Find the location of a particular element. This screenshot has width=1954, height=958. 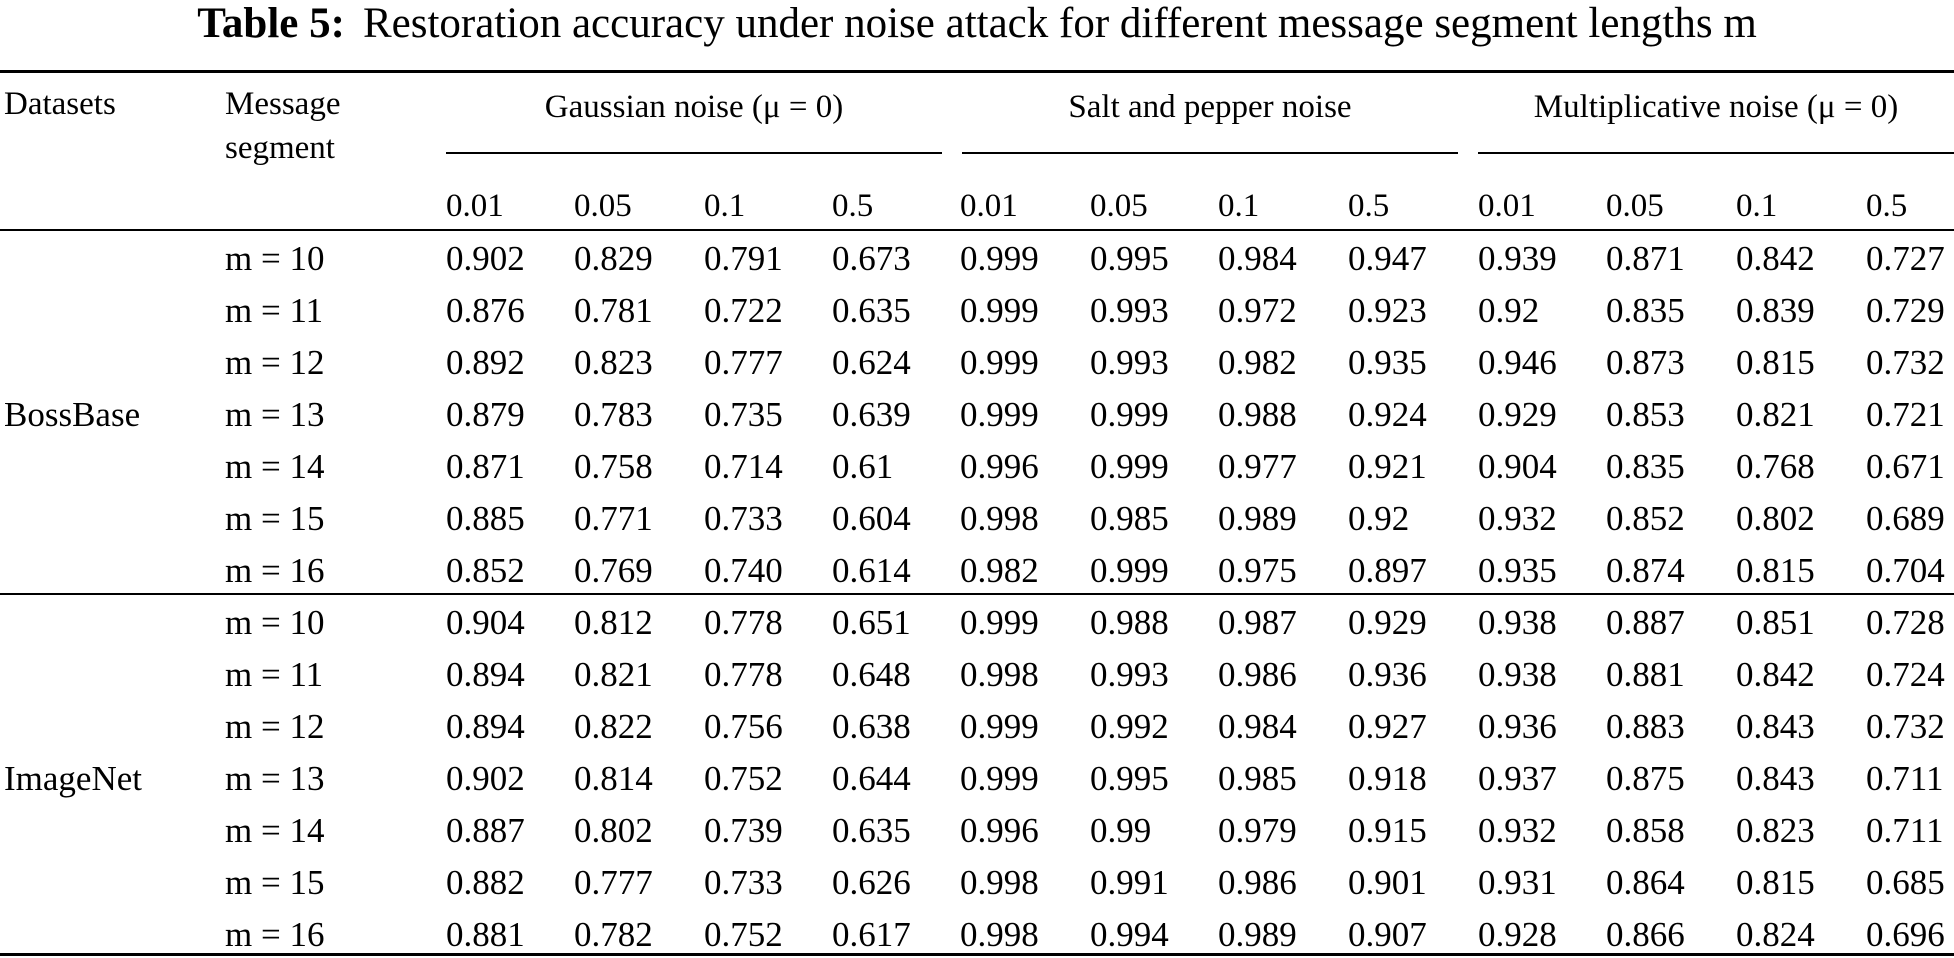

value-cell: 0.689 is located at coordinates (1905, 518).